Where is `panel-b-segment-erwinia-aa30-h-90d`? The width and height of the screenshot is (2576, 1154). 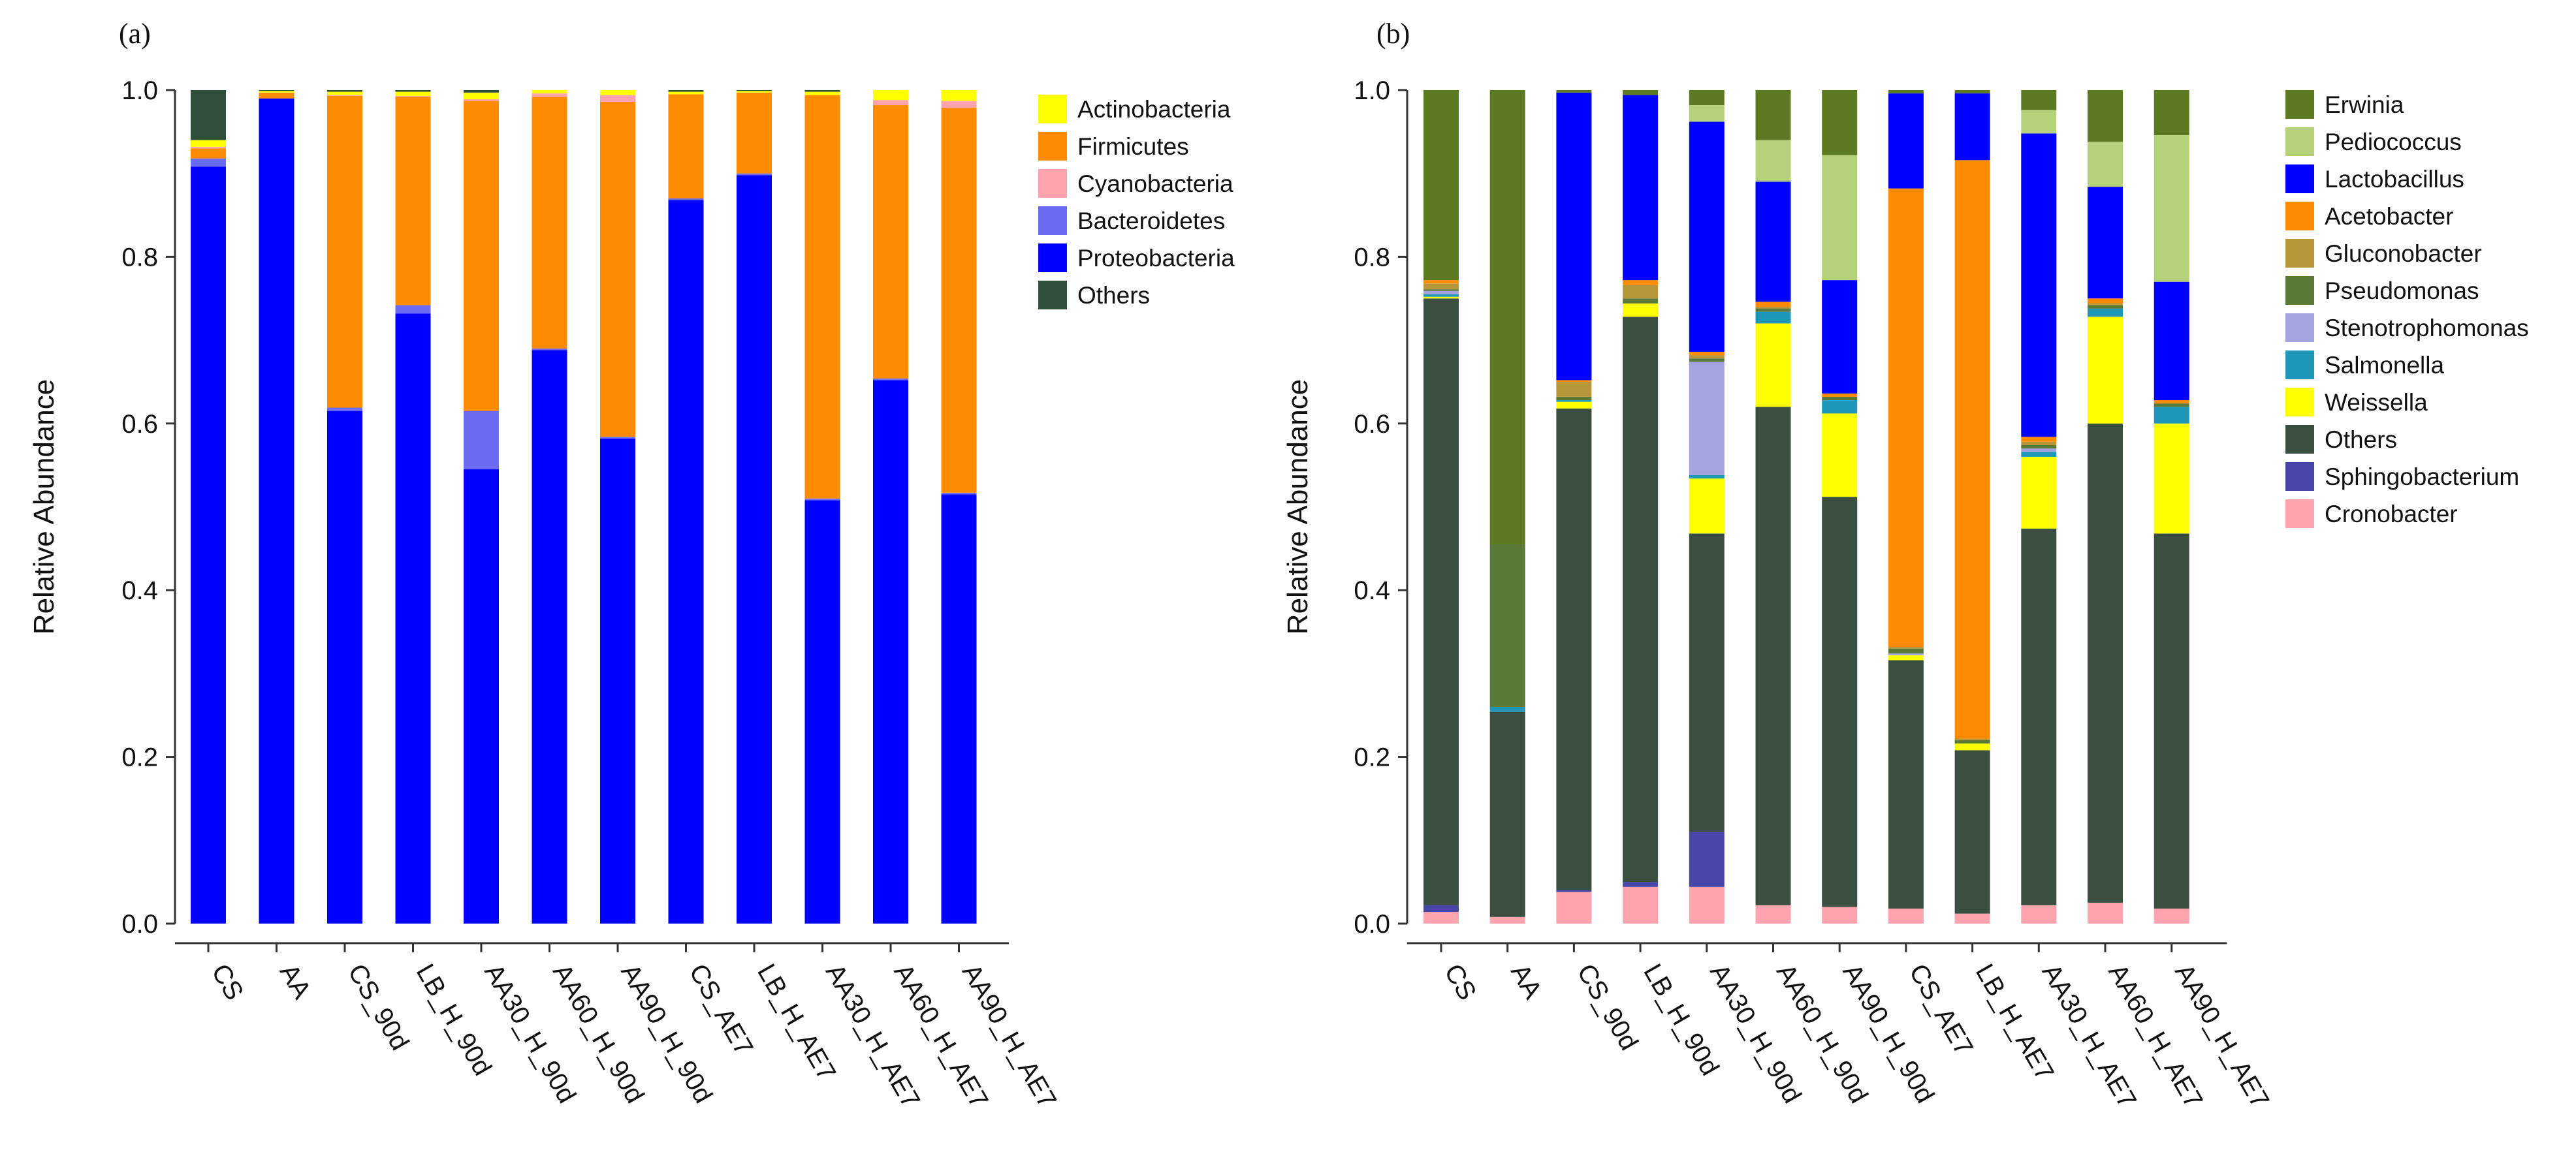
panel-b-segment-erwinia-aa30-h-90d is located at coordinates (1707, 98).